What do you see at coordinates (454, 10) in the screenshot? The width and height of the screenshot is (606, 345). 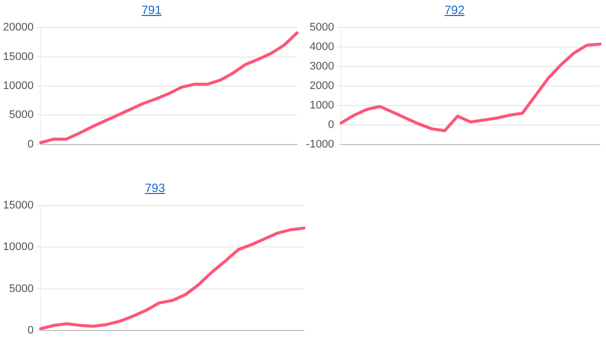 I see `chart-title: 792` at bounding box center [454, 10].